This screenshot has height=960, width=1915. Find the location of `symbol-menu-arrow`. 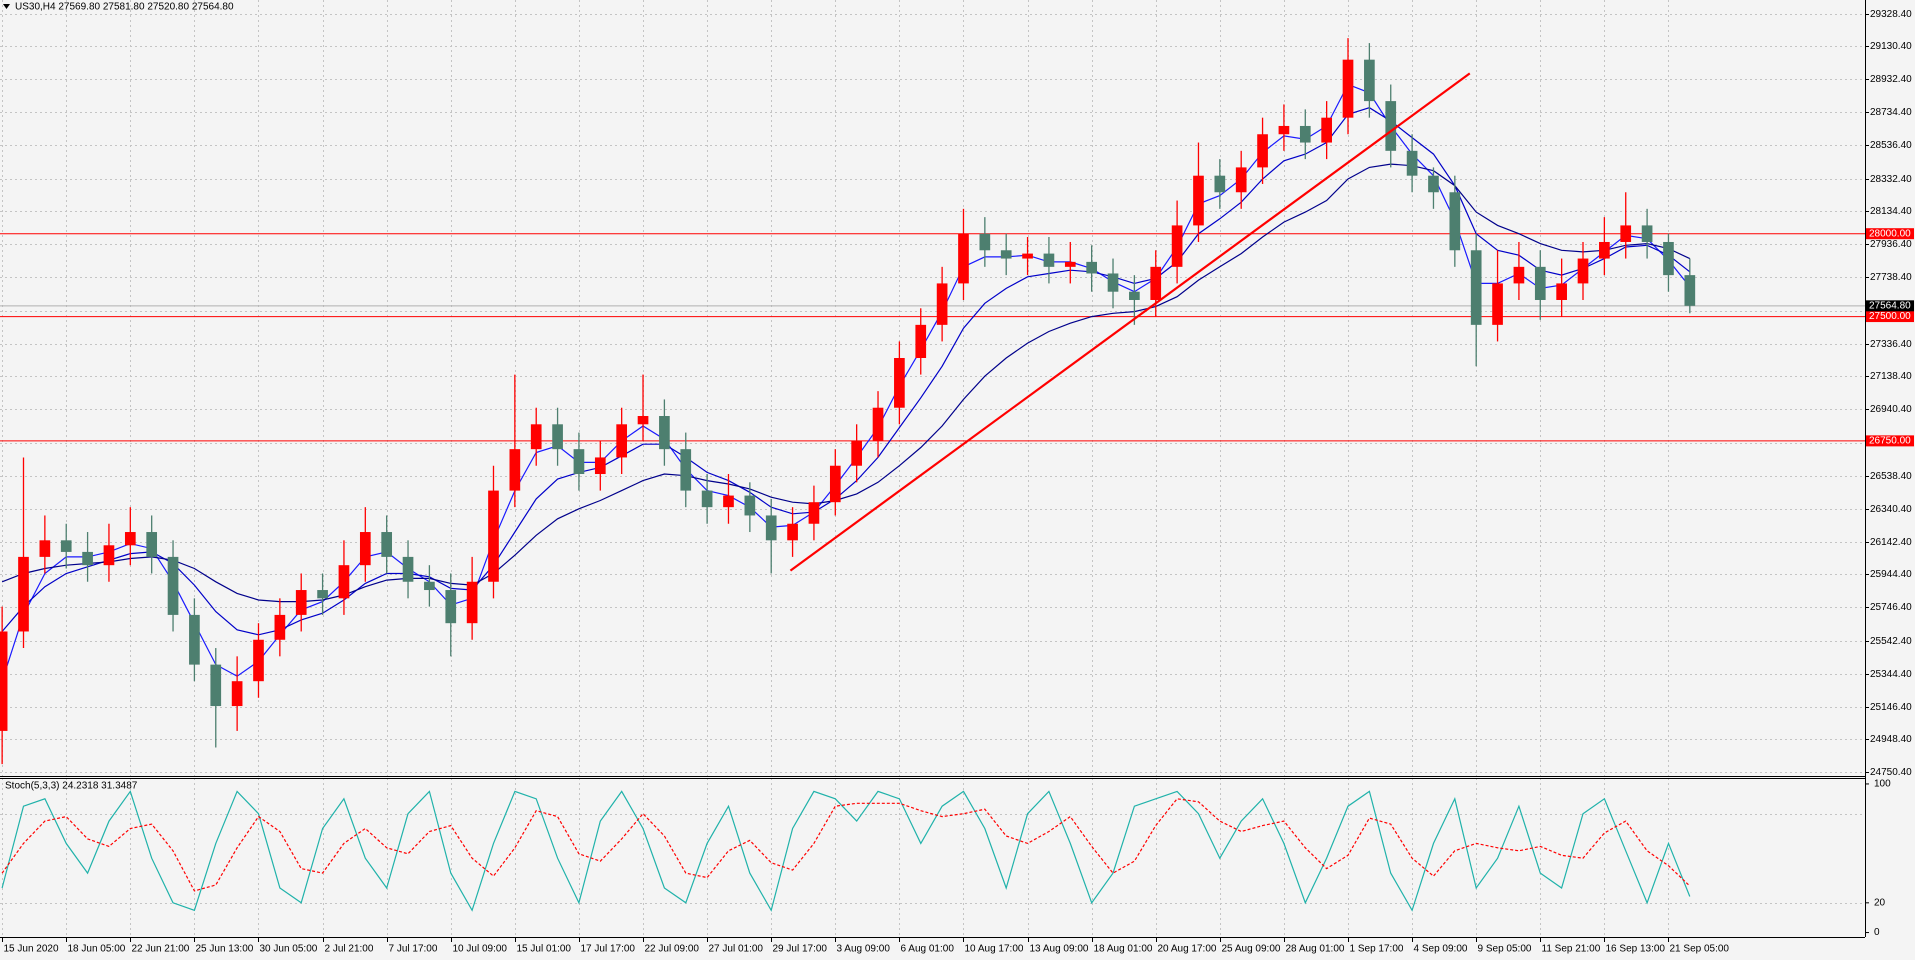

symbol-menu-arrow is located at coordinates (6, 6).